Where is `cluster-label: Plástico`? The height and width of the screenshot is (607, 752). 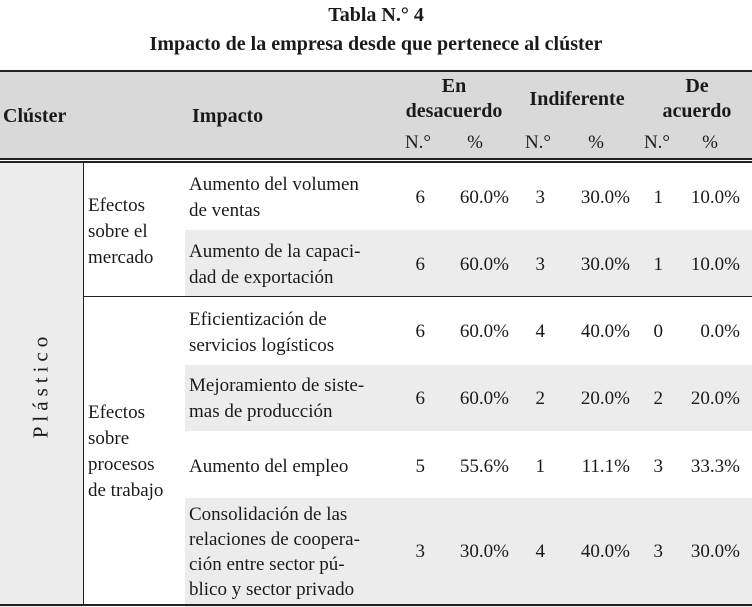 cluster-label: Plástico is located at coordinates (40, 385).